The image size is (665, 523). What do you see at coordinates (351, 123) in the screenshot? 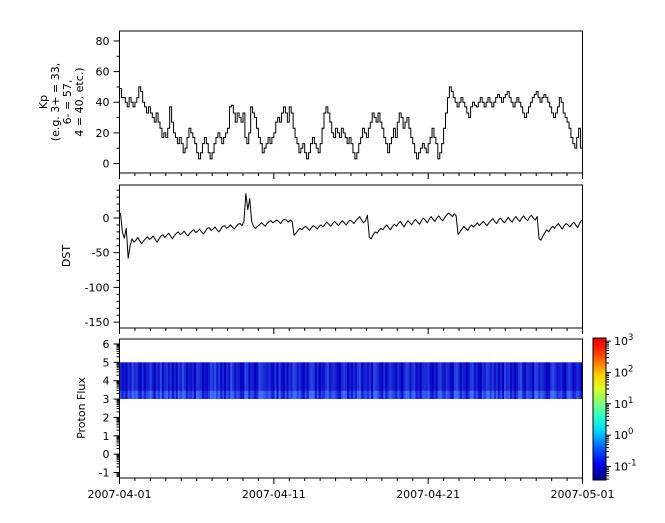
I see `kp-step-line` at bounding box center [351, 123].